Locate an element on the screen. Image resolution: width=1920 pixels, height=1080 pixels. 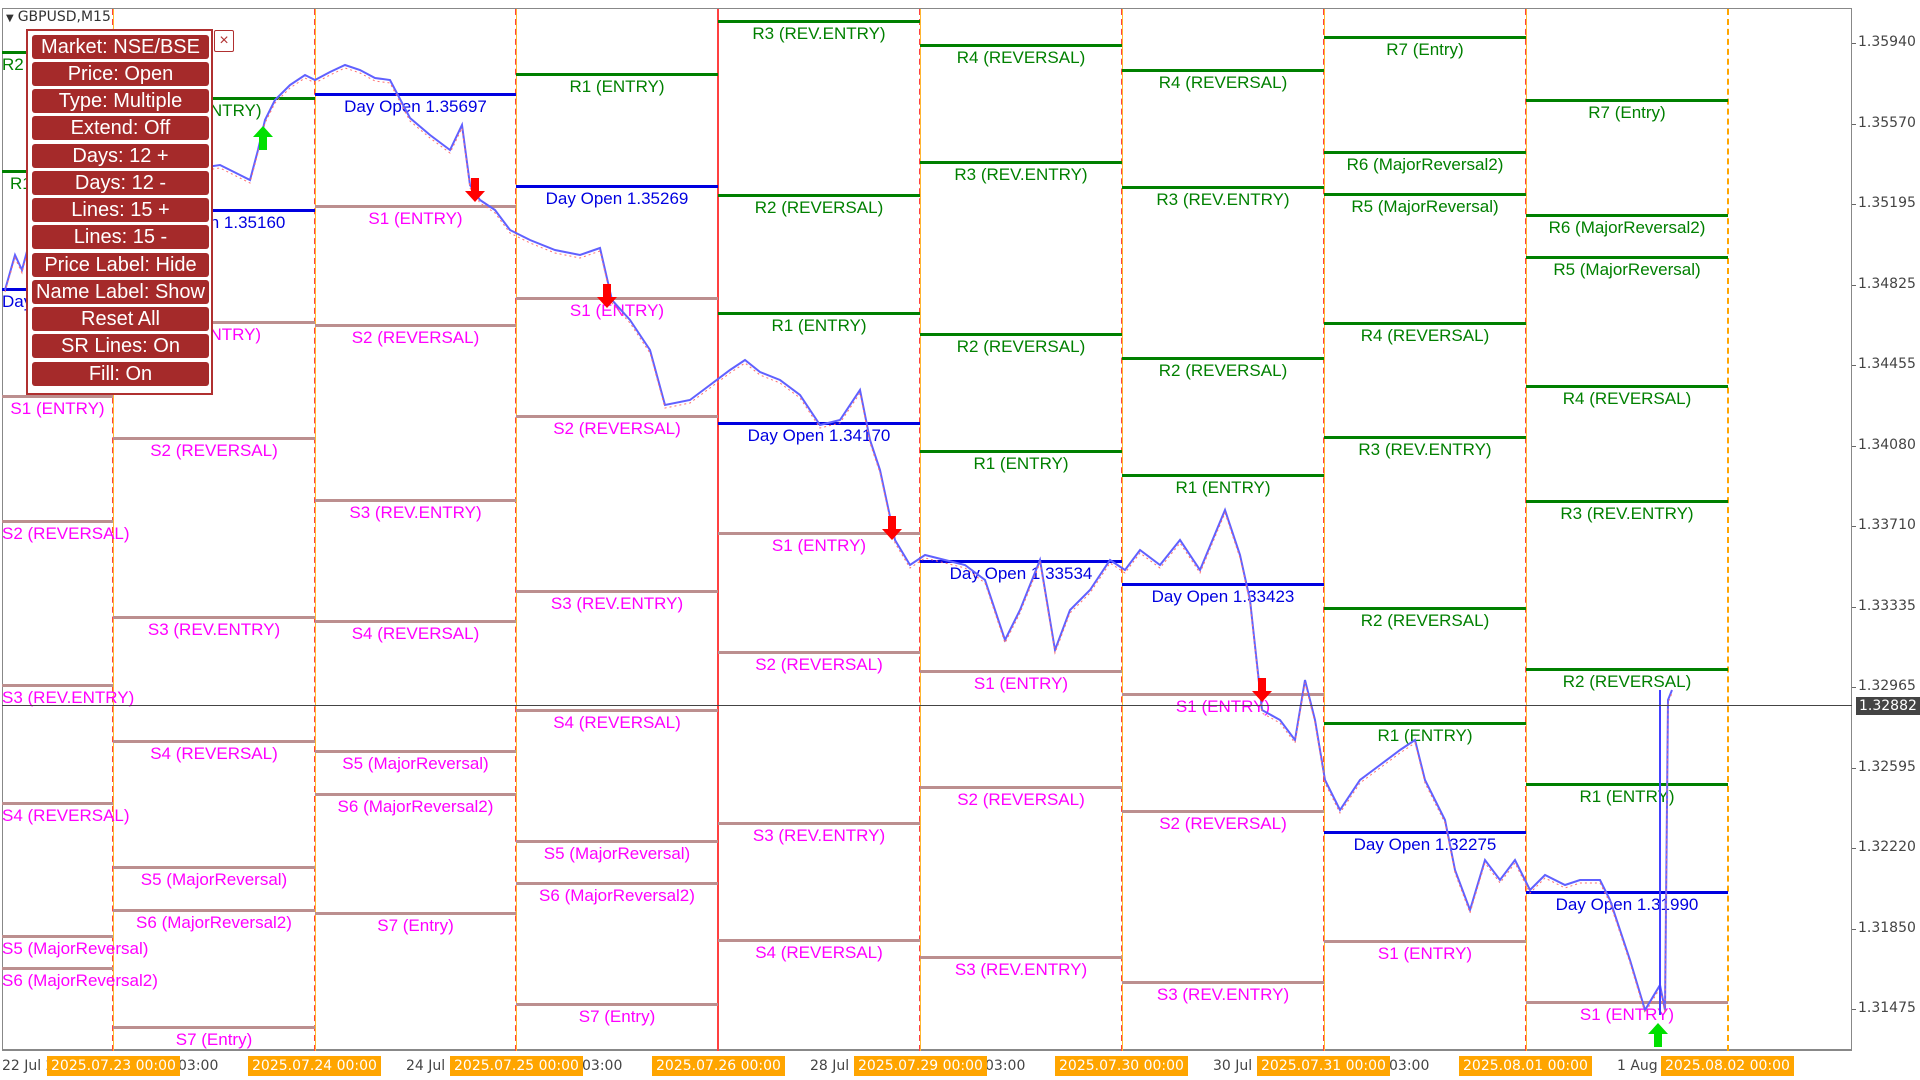
price-button: Price: Open is located at coordinates (120, 74).